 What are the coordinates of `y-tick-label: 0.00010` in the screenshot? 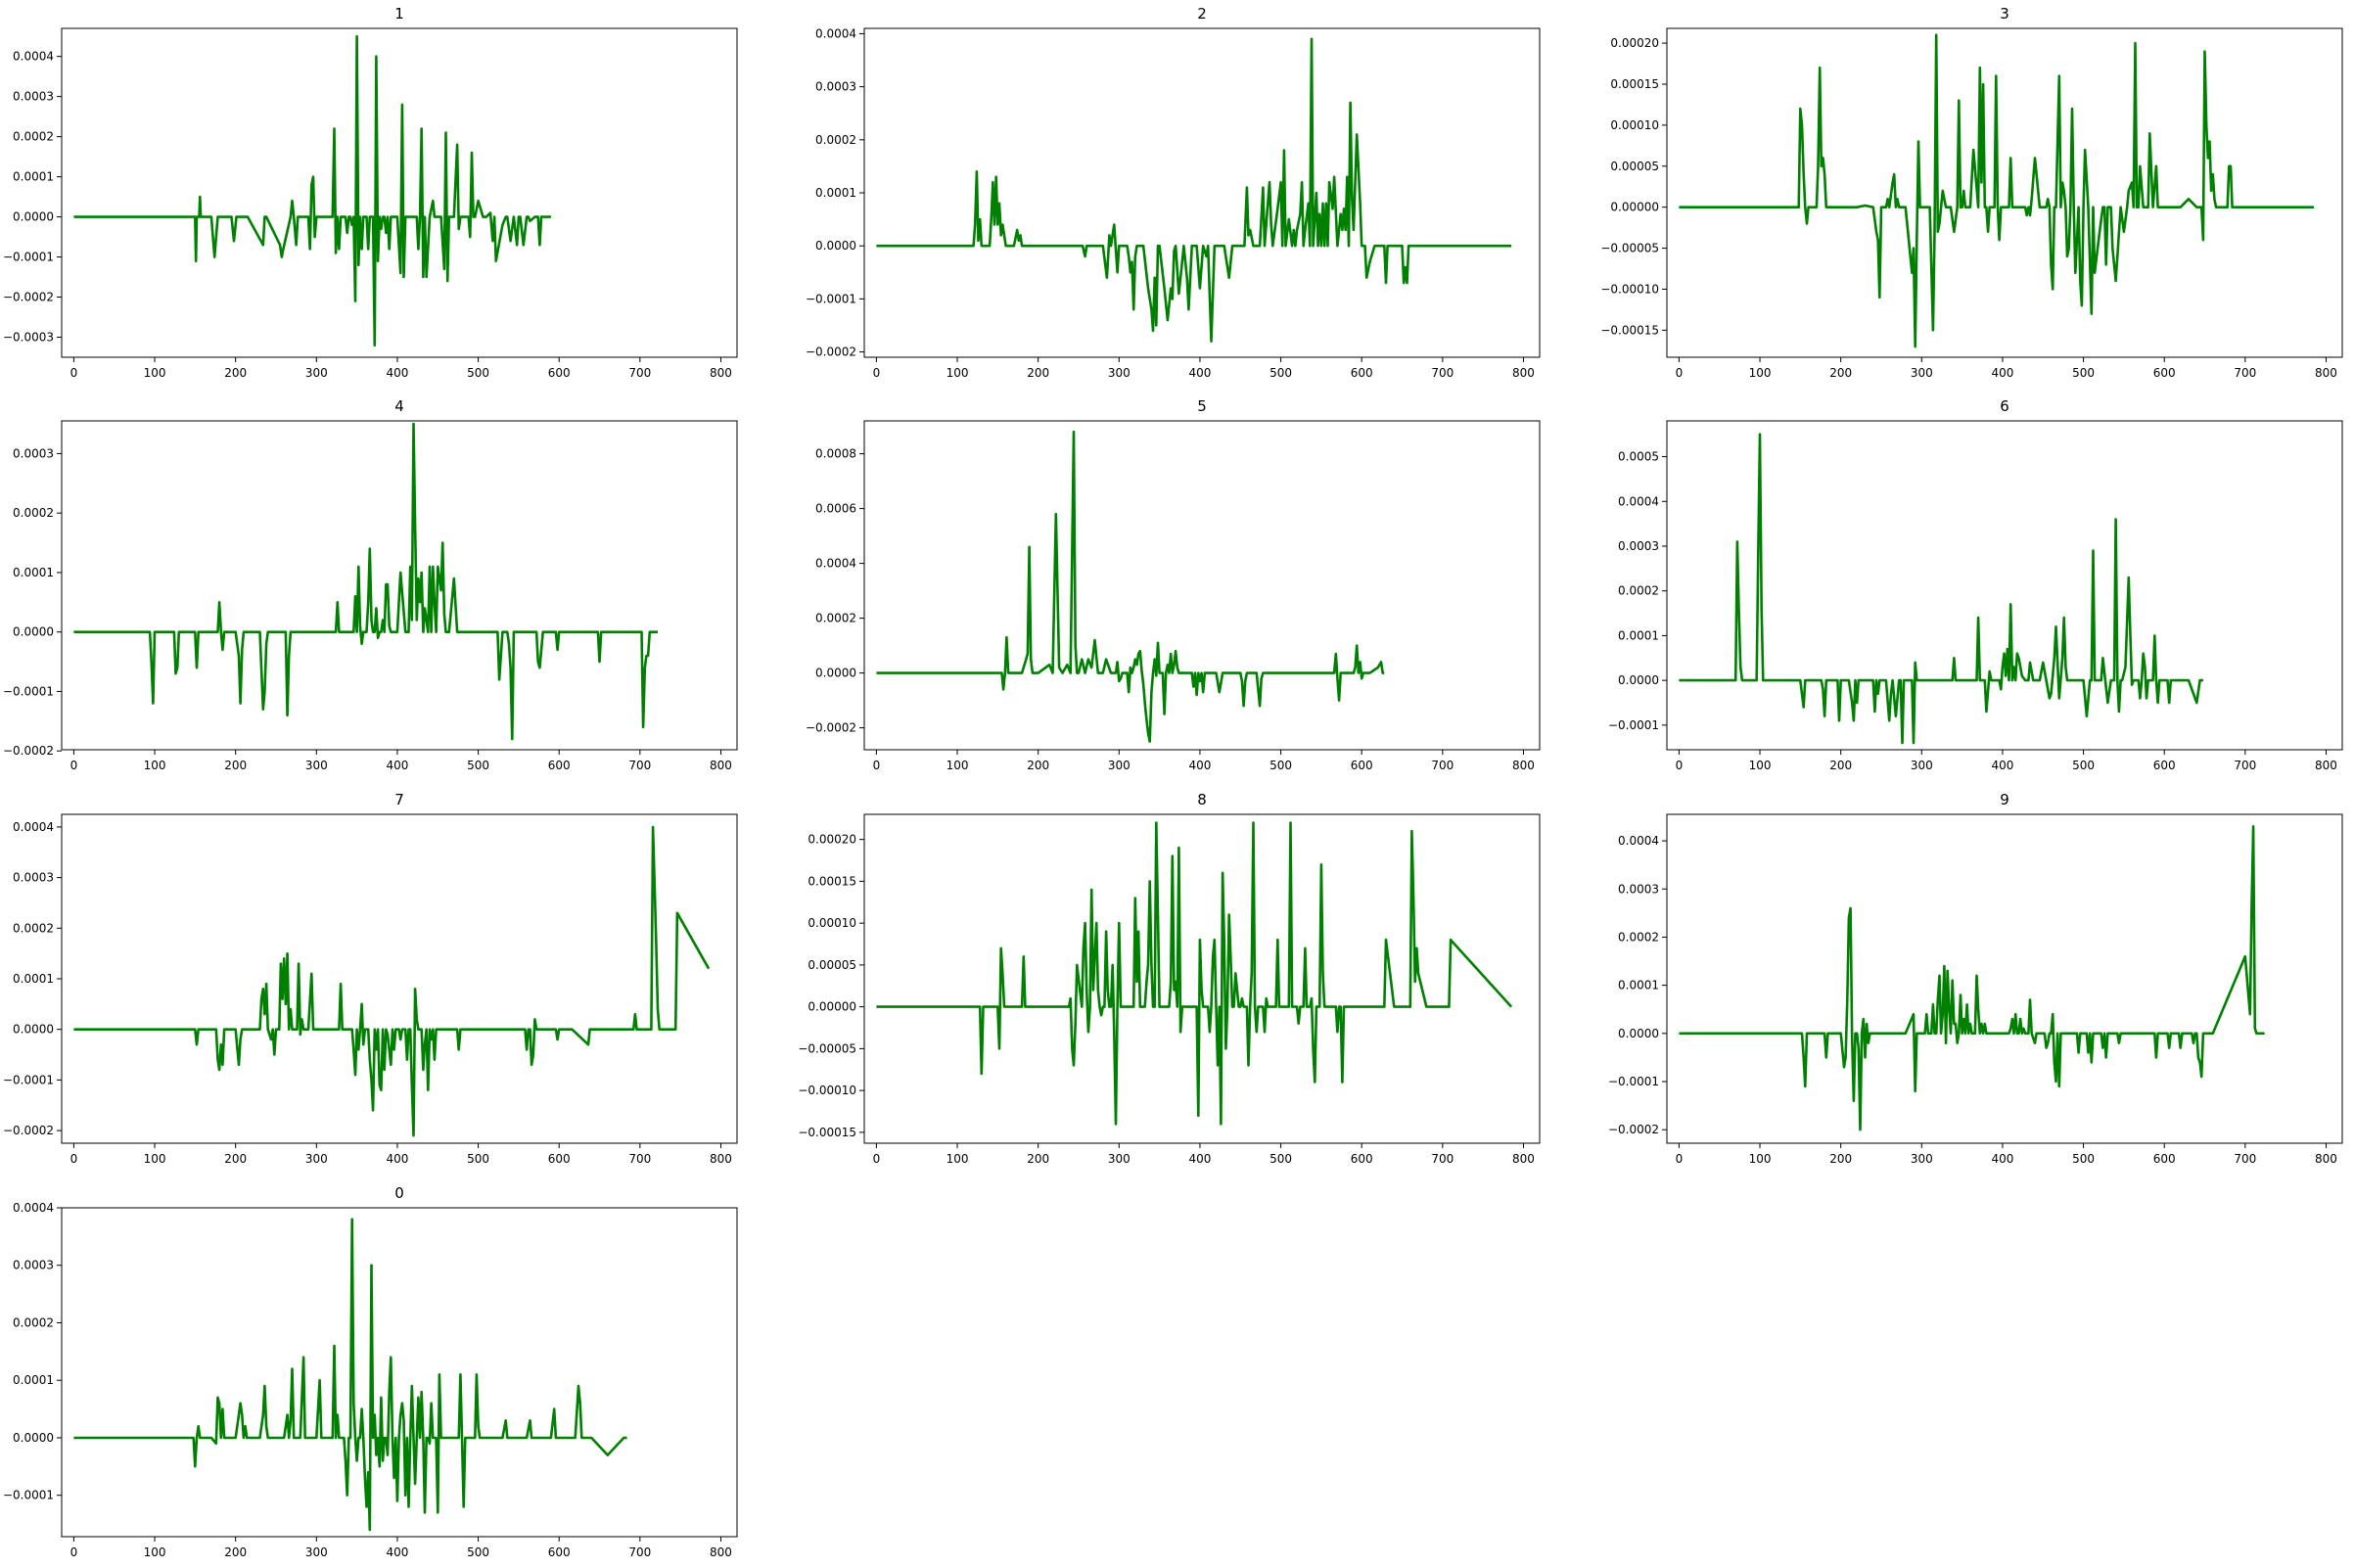 It's located at (1634, 125).